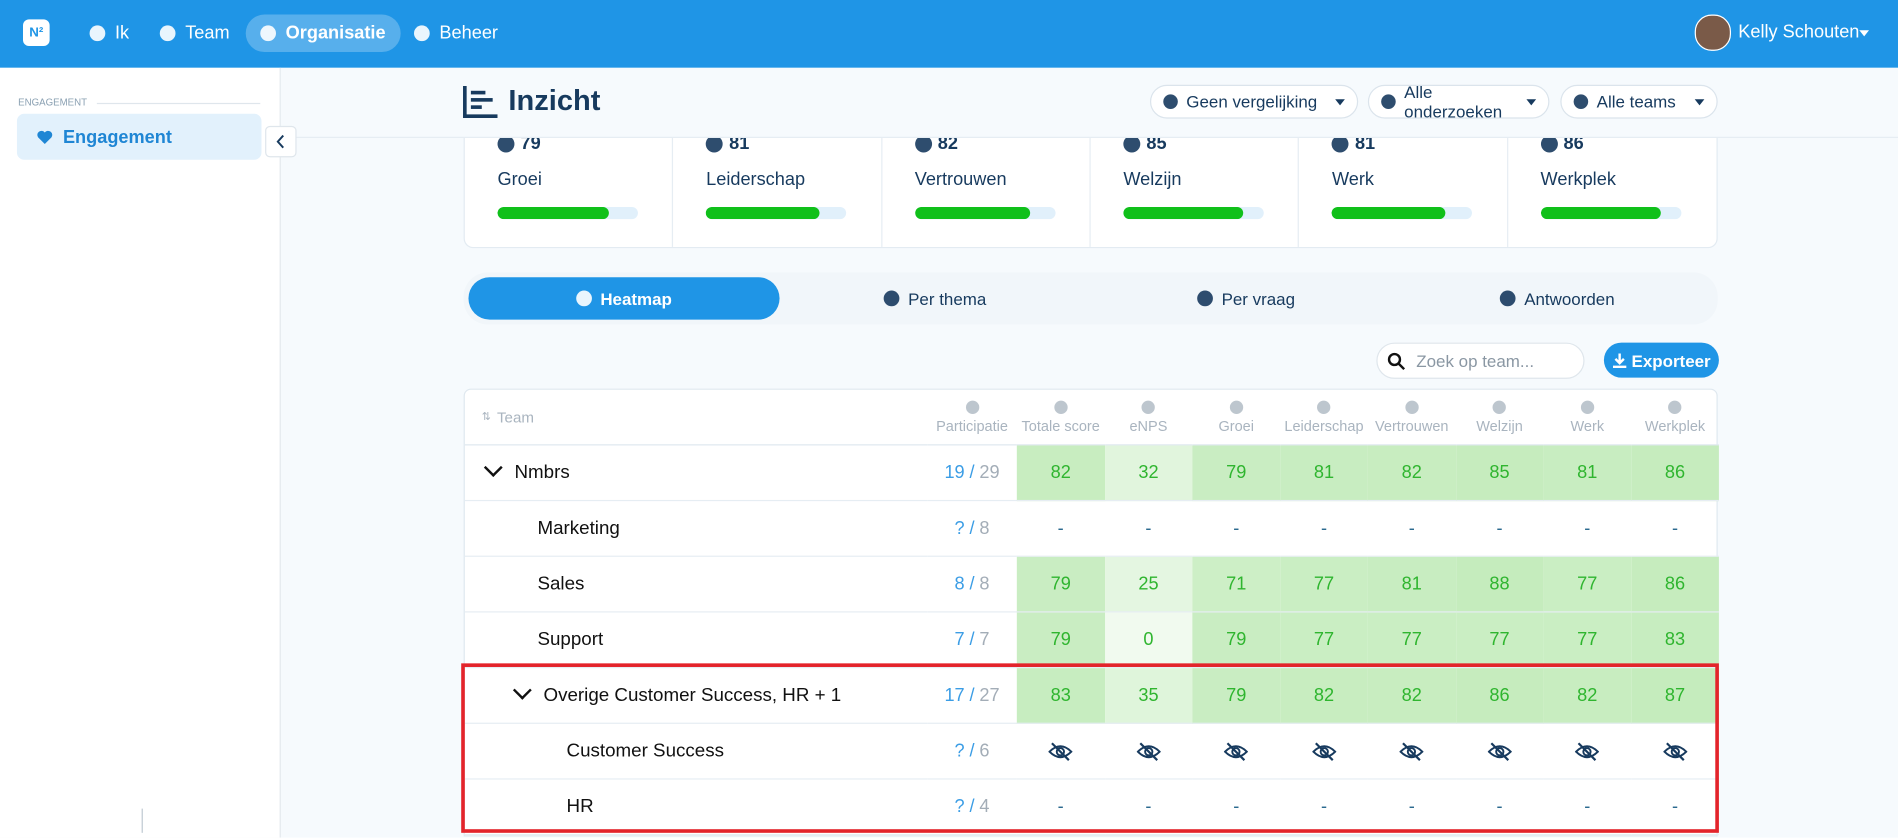  Describe the element at coordinates (984, 584) in the screenshot. I see `participation-total: 8` at that location.